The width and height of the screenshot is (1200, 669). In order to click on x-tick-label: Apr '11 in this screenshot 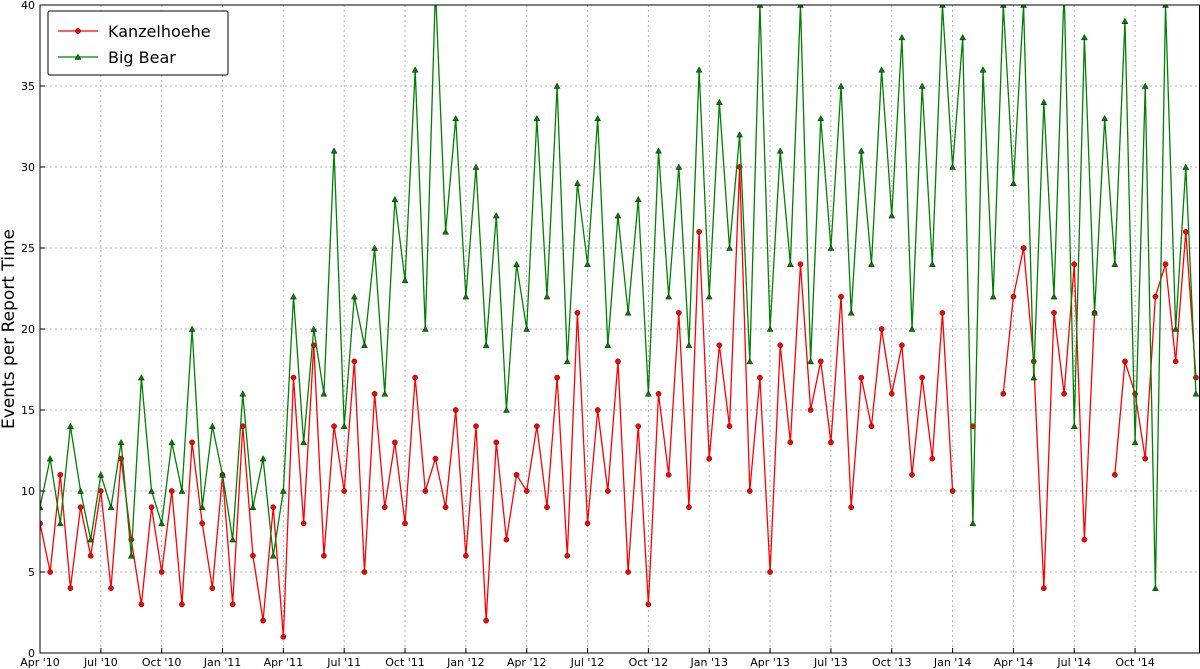, I will do `click(284, 662)`.